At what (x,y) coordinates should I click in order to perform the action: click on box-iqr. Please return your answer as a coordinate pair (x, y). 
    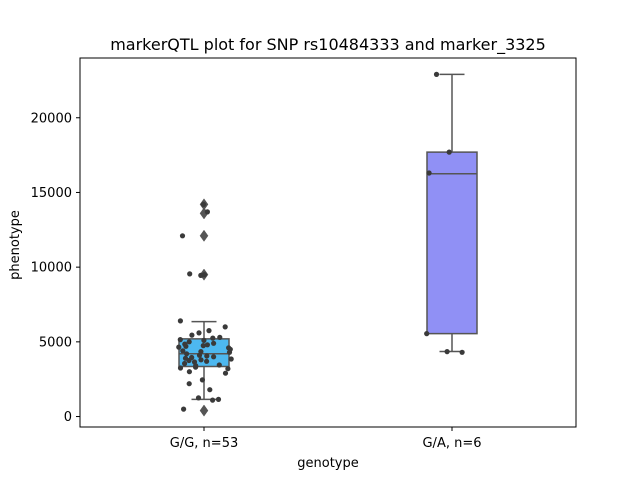
    Looking at the image, I should click on (452, 243).